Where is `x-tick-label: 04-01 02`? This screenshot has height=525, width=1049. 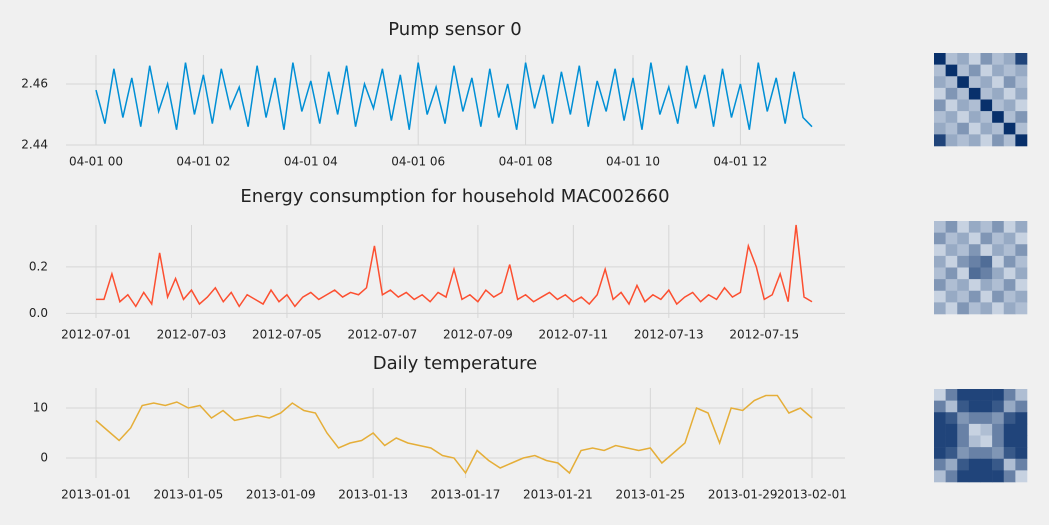
x-tick-label: 04-01 02 is located at coordinates (203, 162).